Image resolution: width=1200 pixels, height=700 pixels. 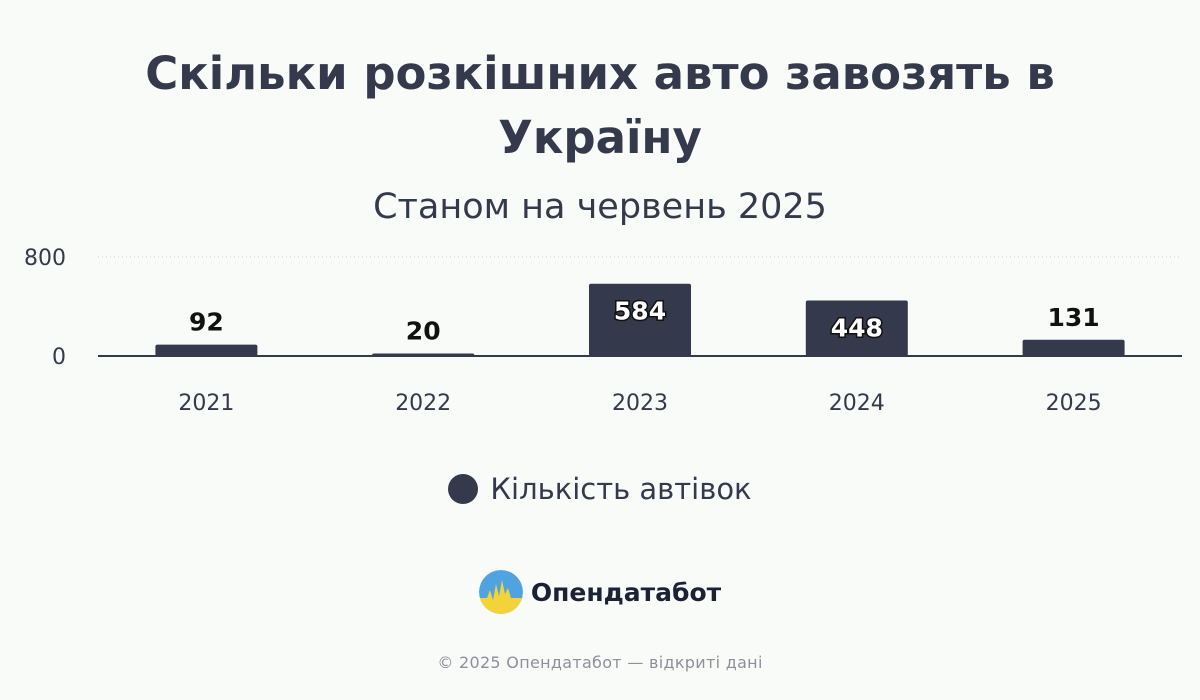 What do you see at coordinates (463, 489) in the screenshot?
I see `legend-swatch-icon` at bounding box center [463, 489].